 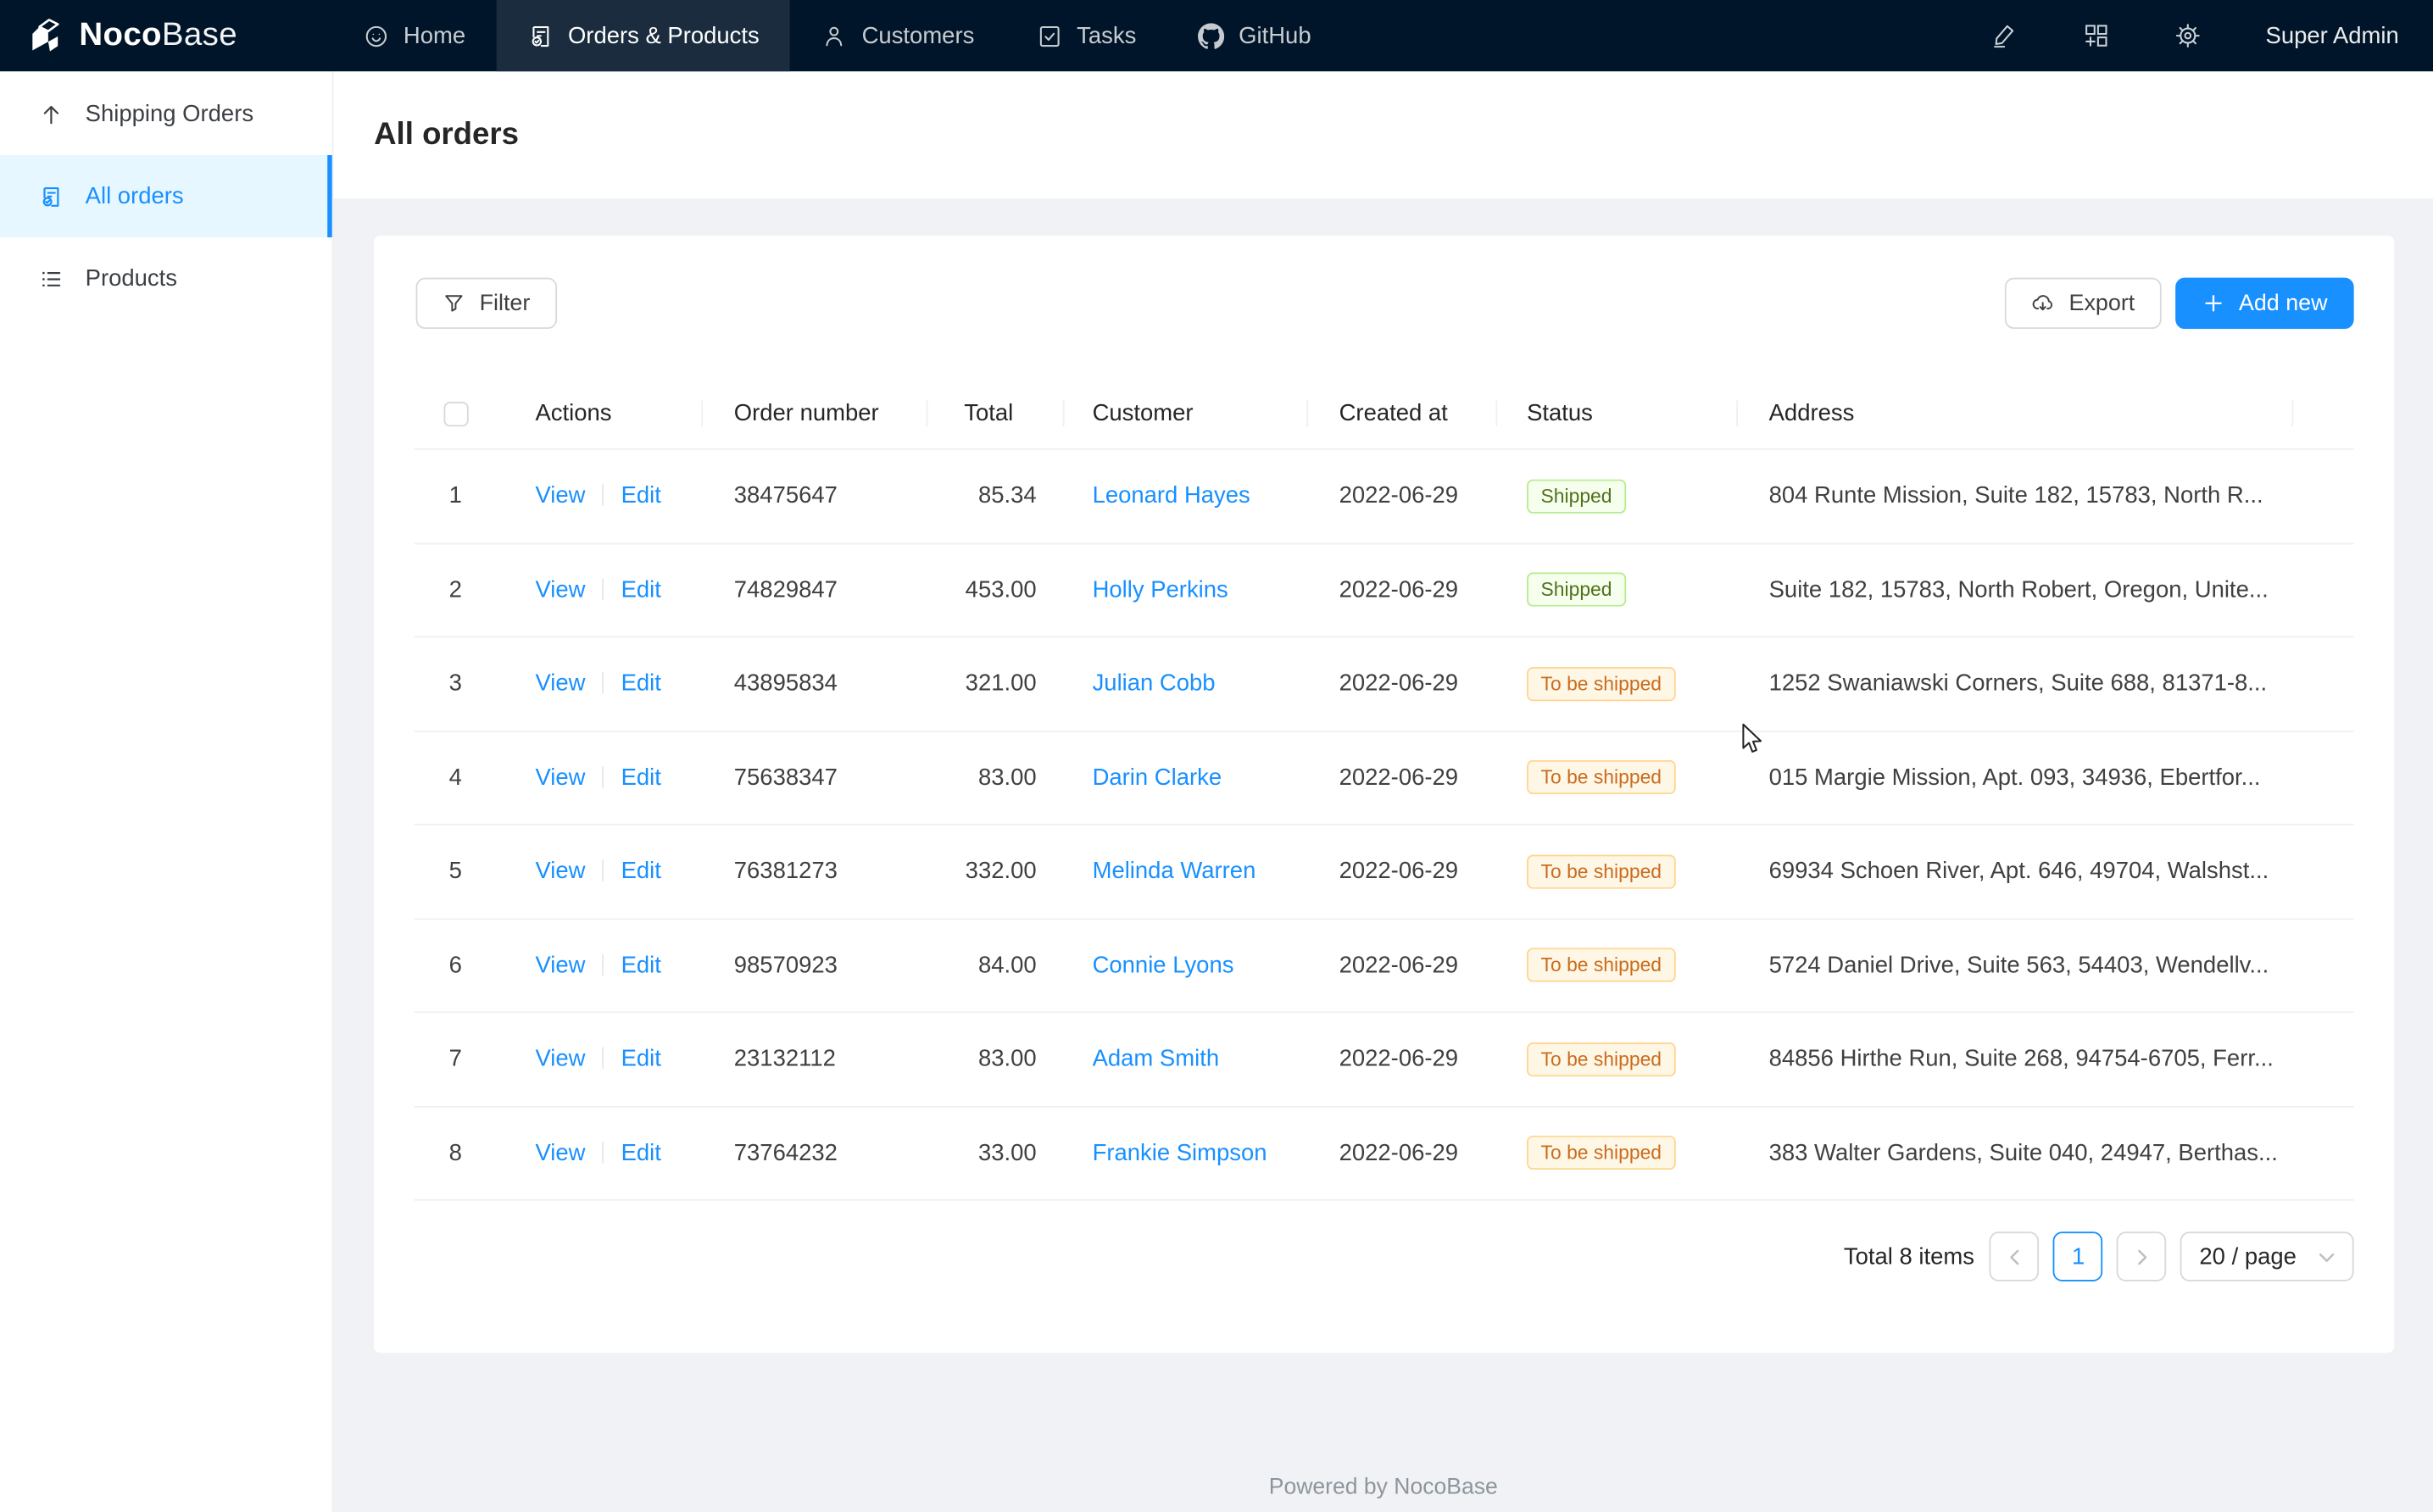 I want to click on row-index: 6, so click(x=455, y=965).